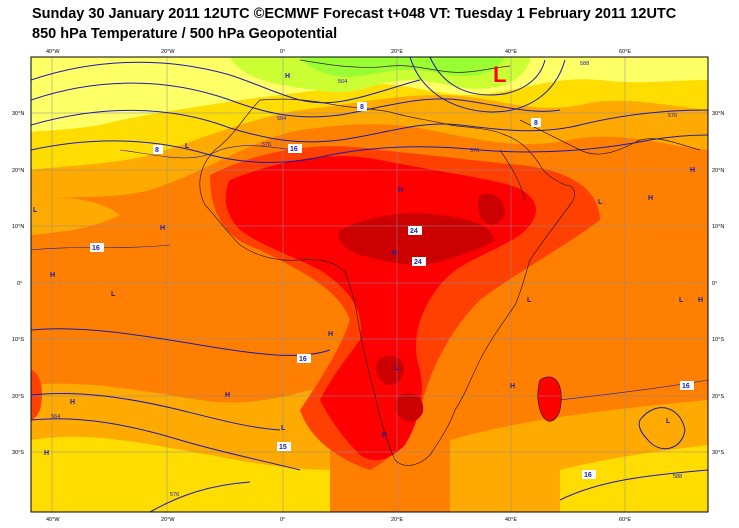 This screenshot has height=528, width=739. I want to click on left-latitude-axis: 30°N 20°N 10°N 0° 10°S 20°S 30°S, so click(18, 283).